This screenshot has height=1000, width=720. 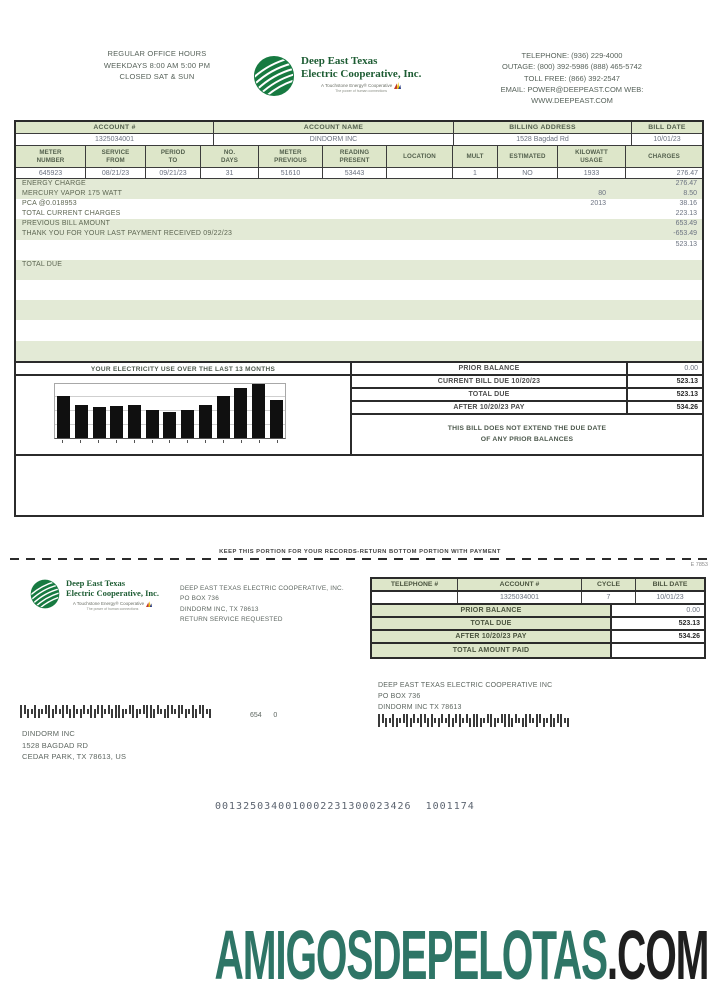 I want to click on touchstone-energy-icon, so click(x=149, y=603).